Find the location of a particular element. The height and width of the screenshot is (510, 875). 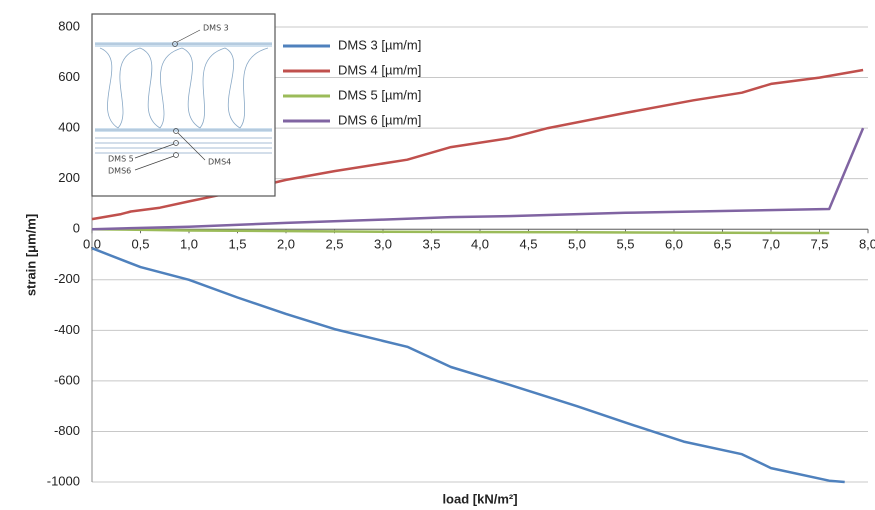

legend-label: DMS 5 [µm/m] is located at coordinates (379, 94).